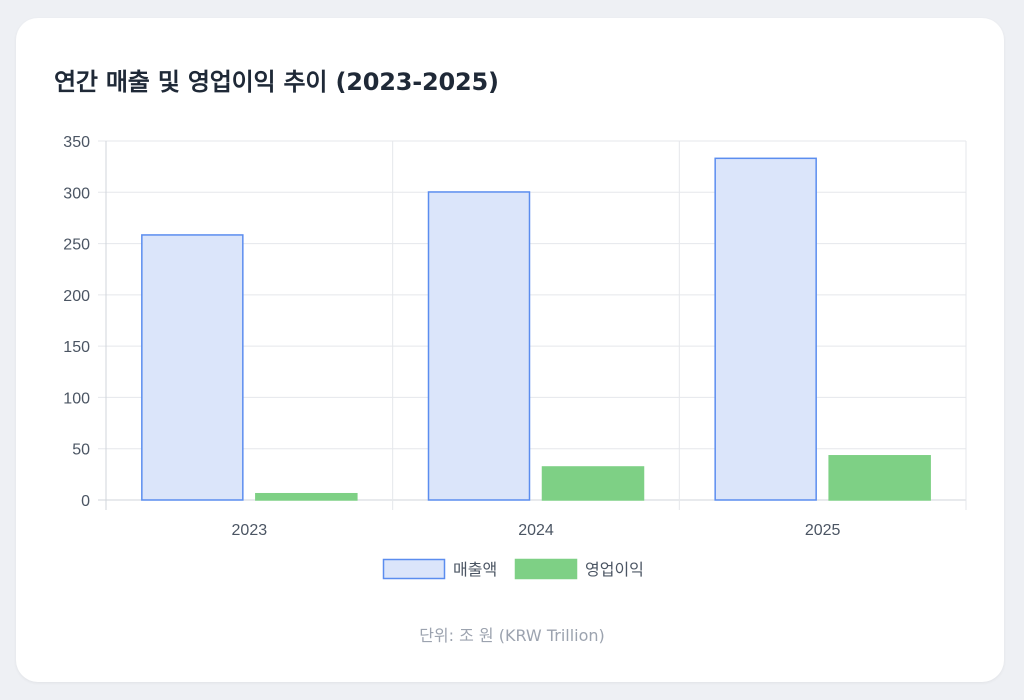 This screenshot has width=1024, height=700. What do you see at coordinates (614, 569) in the screenshot?
I see `legend-label: 영업이익` at bounding box center [614, 569].